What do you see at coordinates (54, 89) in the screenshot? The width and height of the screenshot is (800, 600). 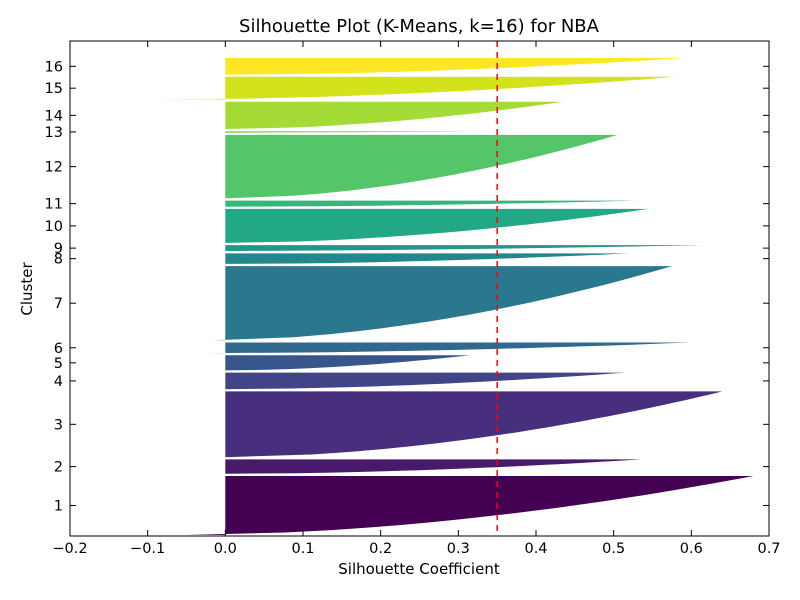 I see `y-tick-label: 15` at bounding box center [54, 89].